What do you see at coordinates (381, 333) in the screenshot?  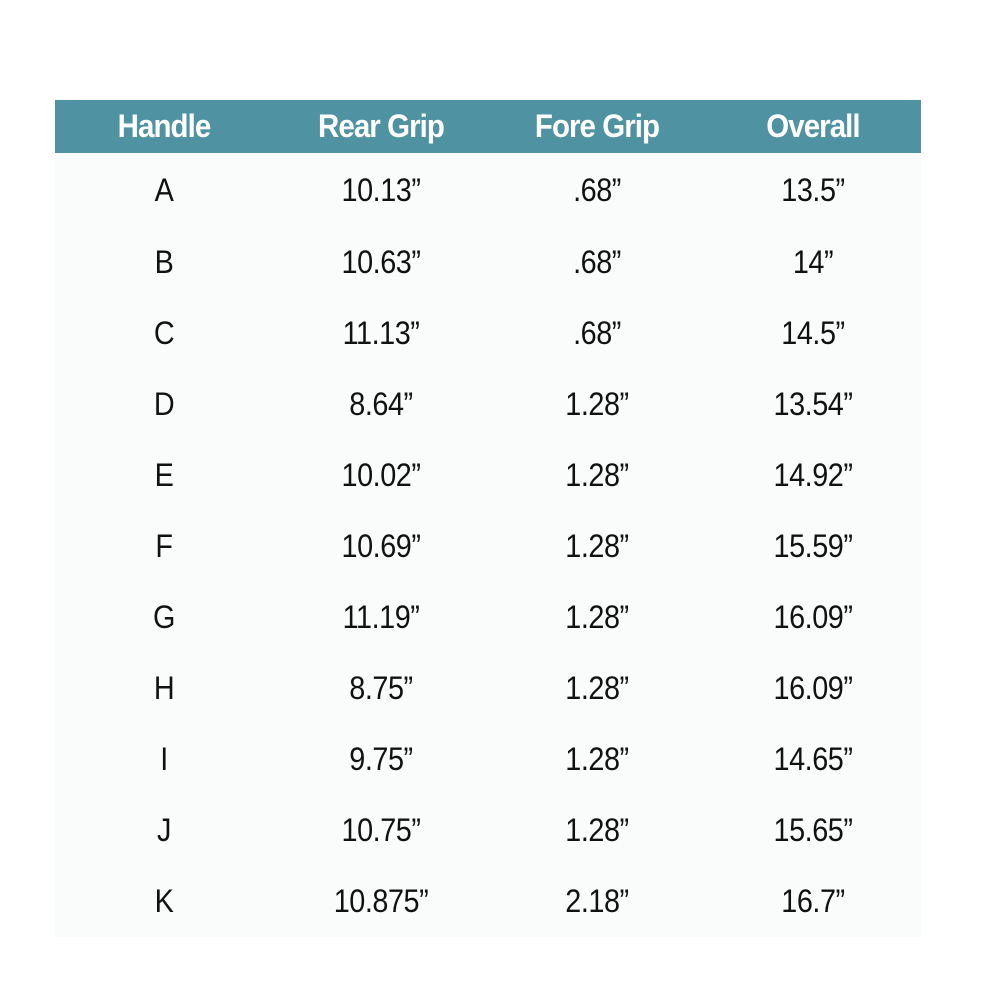 I see `cell-rear-grip: 11.13”` at bounding box center [381, 333].